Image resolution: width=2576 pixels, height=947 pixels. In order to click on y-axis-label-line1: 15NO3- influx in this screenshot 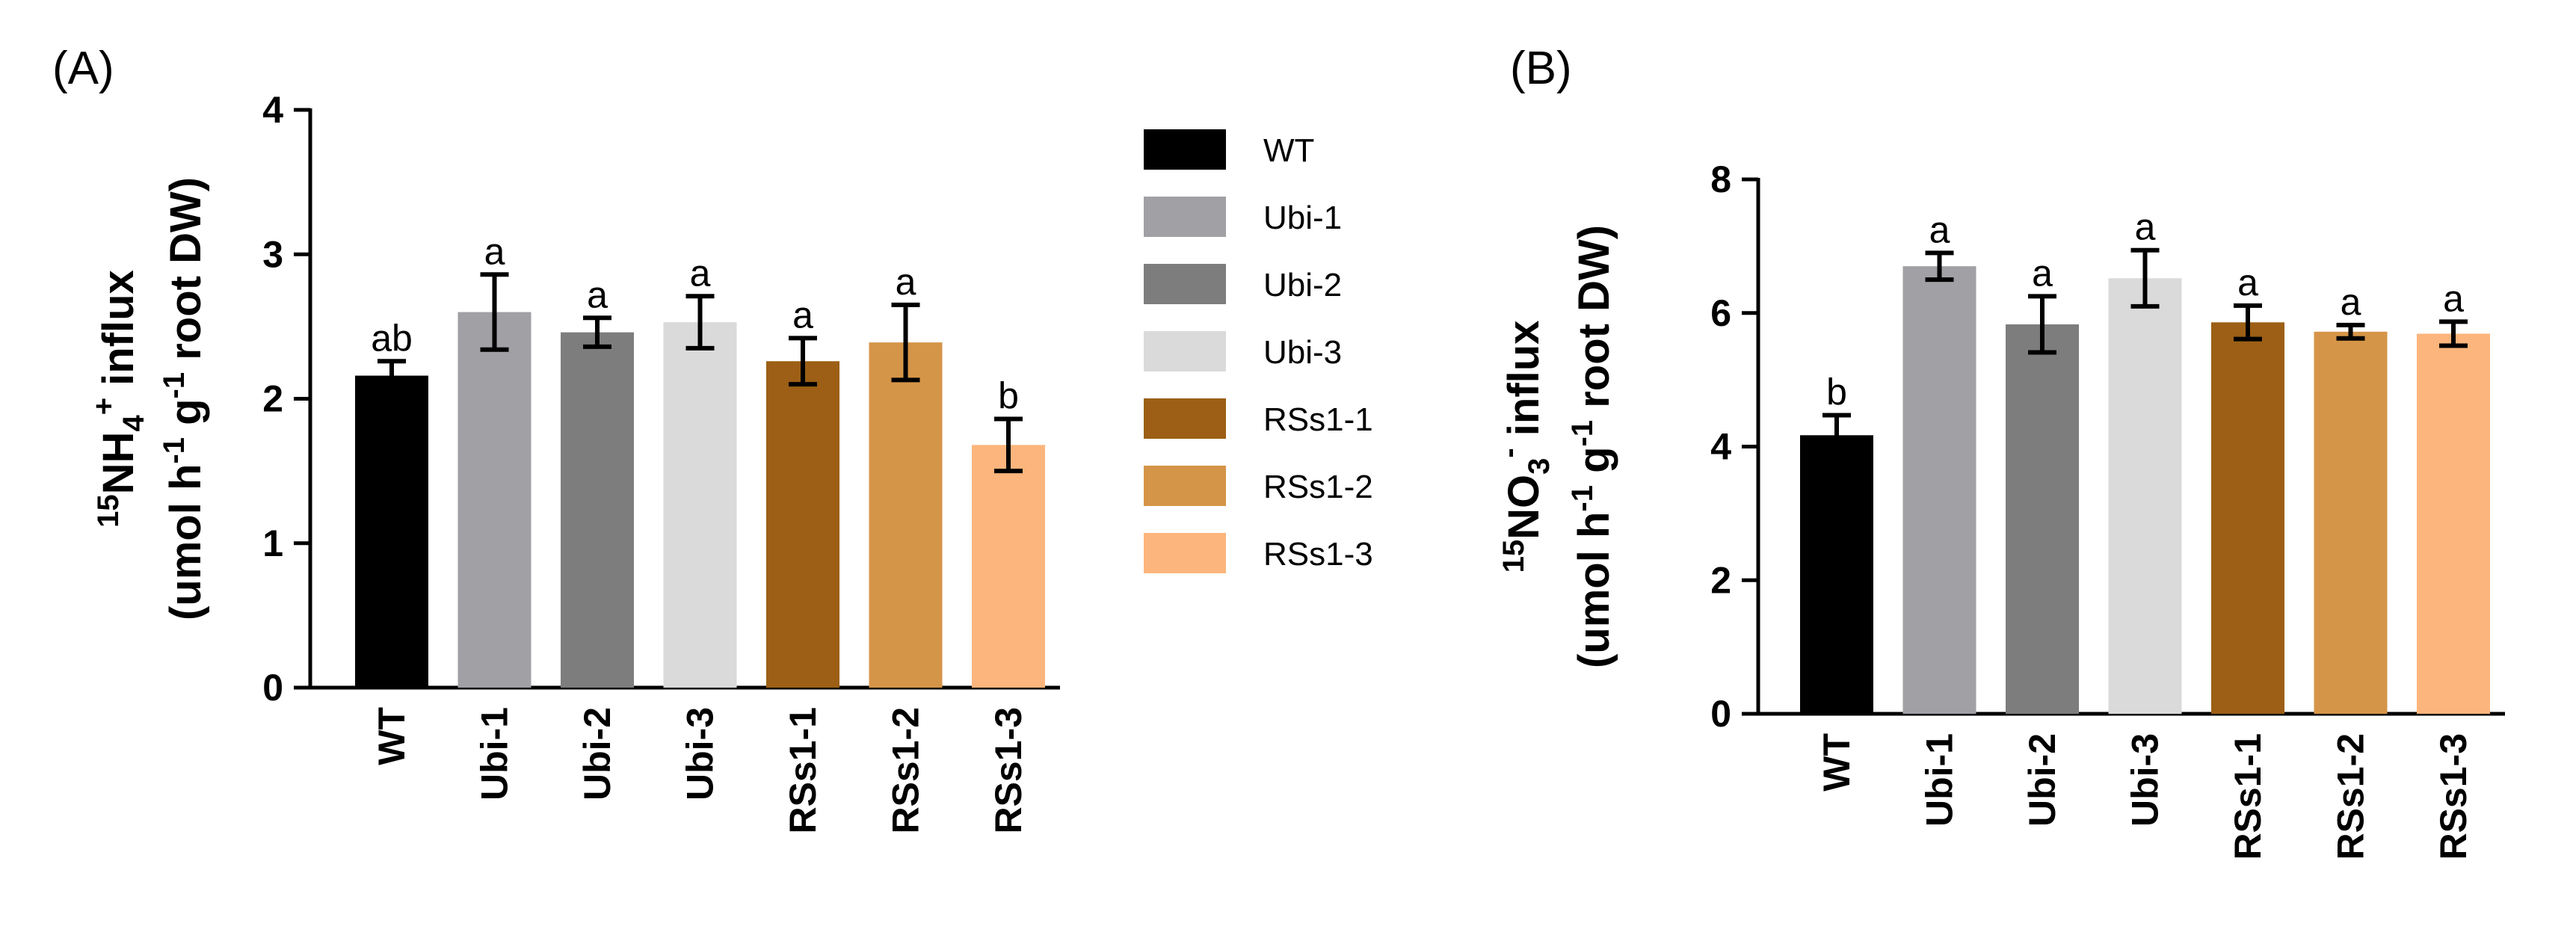, I will do `click(1524, 447)`.